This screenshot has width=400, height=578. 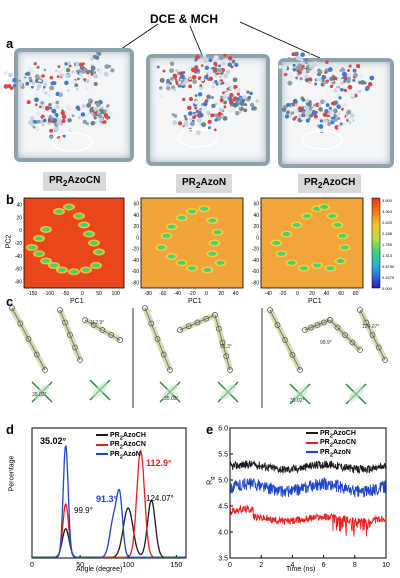 I want to click on chart-e-xtick-label: 6, so click(x=324, y=565).